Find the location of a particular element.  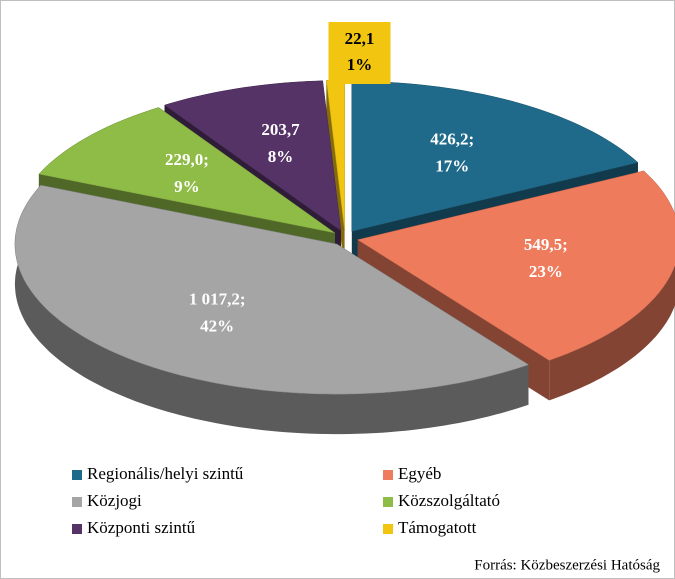

legend-label: Regionális/helyi szintű is located at coordinates (165, 473).